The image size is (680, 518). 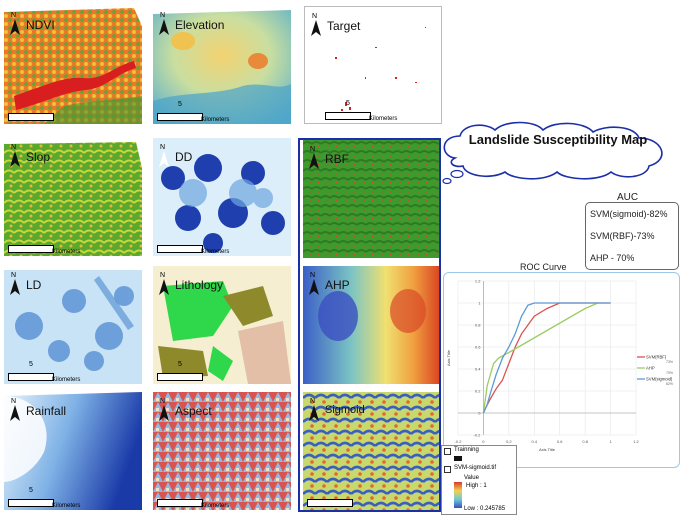 What do you see at coordinates (650, 368) in the screenshot?
I see `legend-entry: AHP` at bounding box center [650, 368].